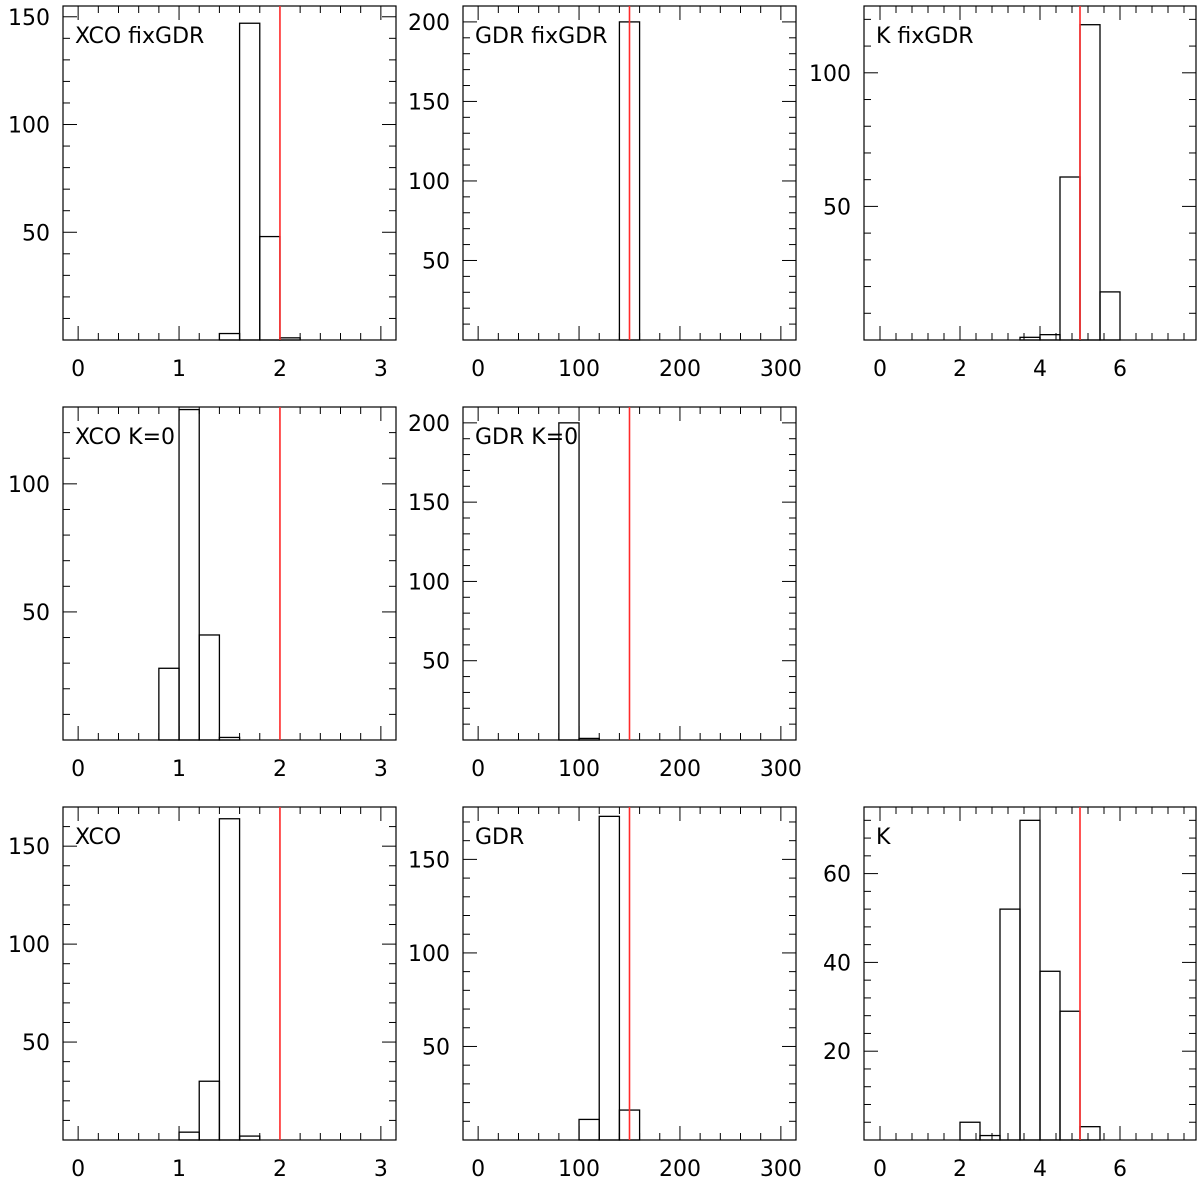 The image size is (1200, 1181). Describe the element at coordinates (837, 1052) in the screenshot. I see `y-tick-label: 20` at that location.